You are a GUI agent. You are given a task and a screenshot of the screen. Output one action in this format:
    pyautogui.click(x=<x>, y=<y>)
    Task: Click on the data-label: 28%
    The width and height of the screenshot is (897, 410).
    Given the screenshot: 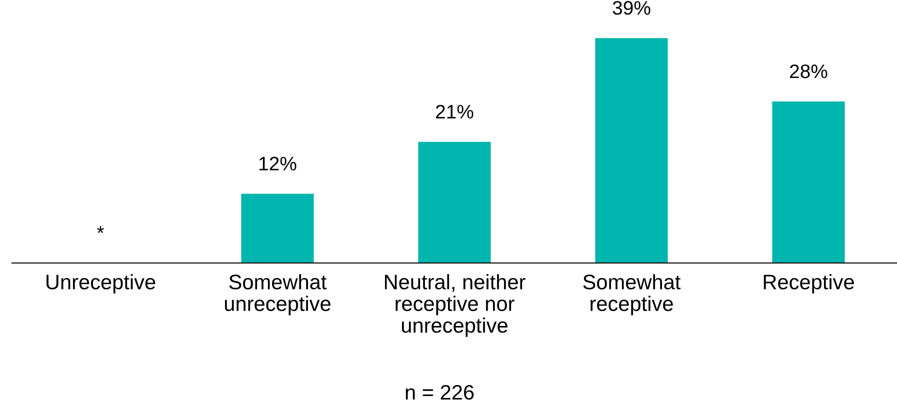 What is the action you would take?
    pyautogui.click(x=809, y=71)
    